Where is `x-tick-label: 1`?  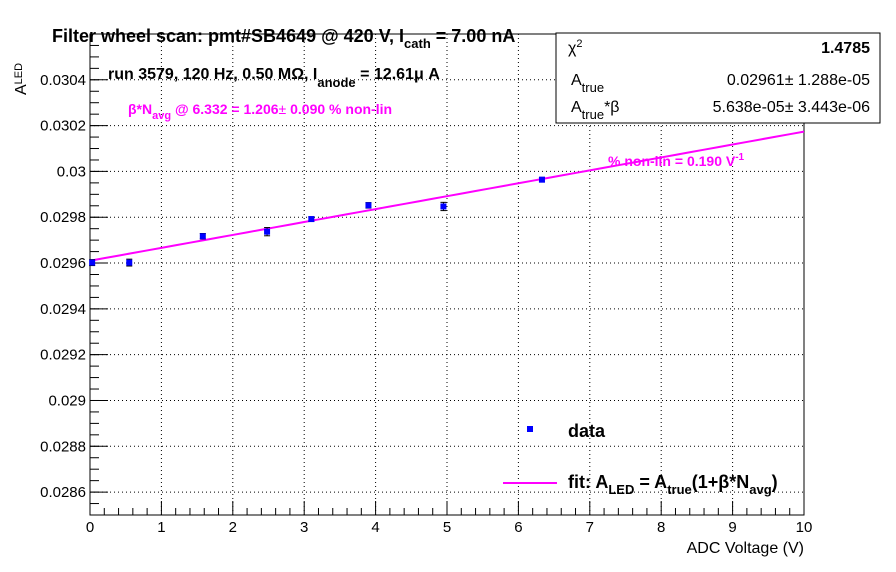 x-tick-label: 1 is located at coordinates (161, 527).